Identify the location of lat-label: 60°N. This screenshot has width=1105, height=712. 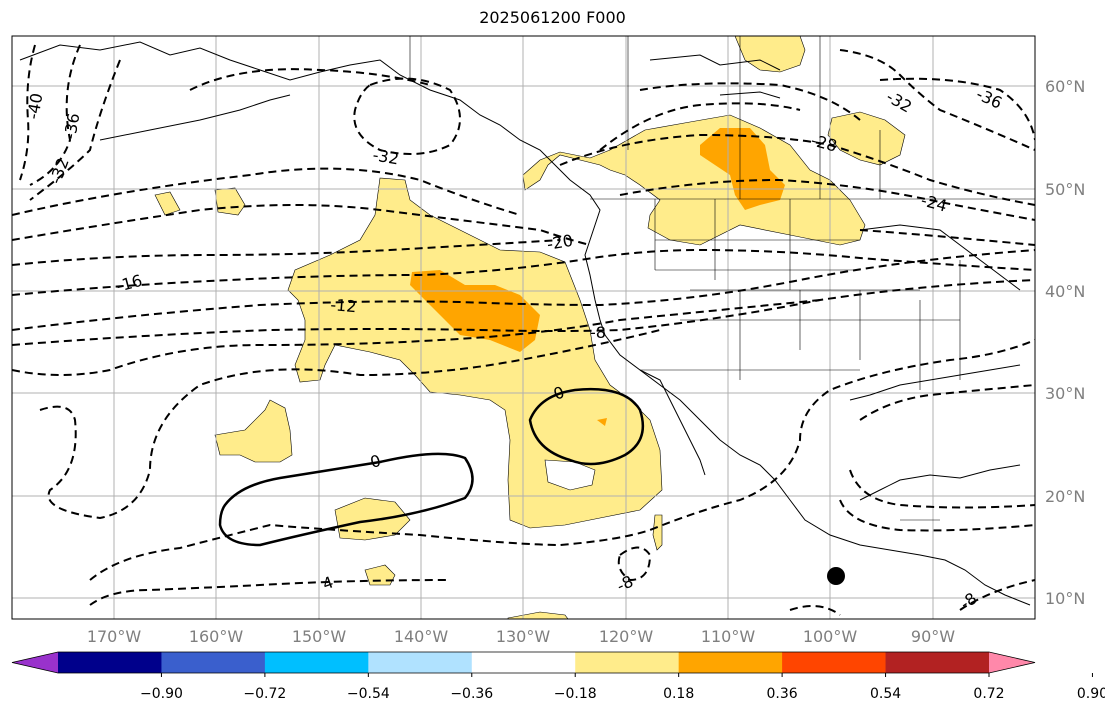
(1065, 86).